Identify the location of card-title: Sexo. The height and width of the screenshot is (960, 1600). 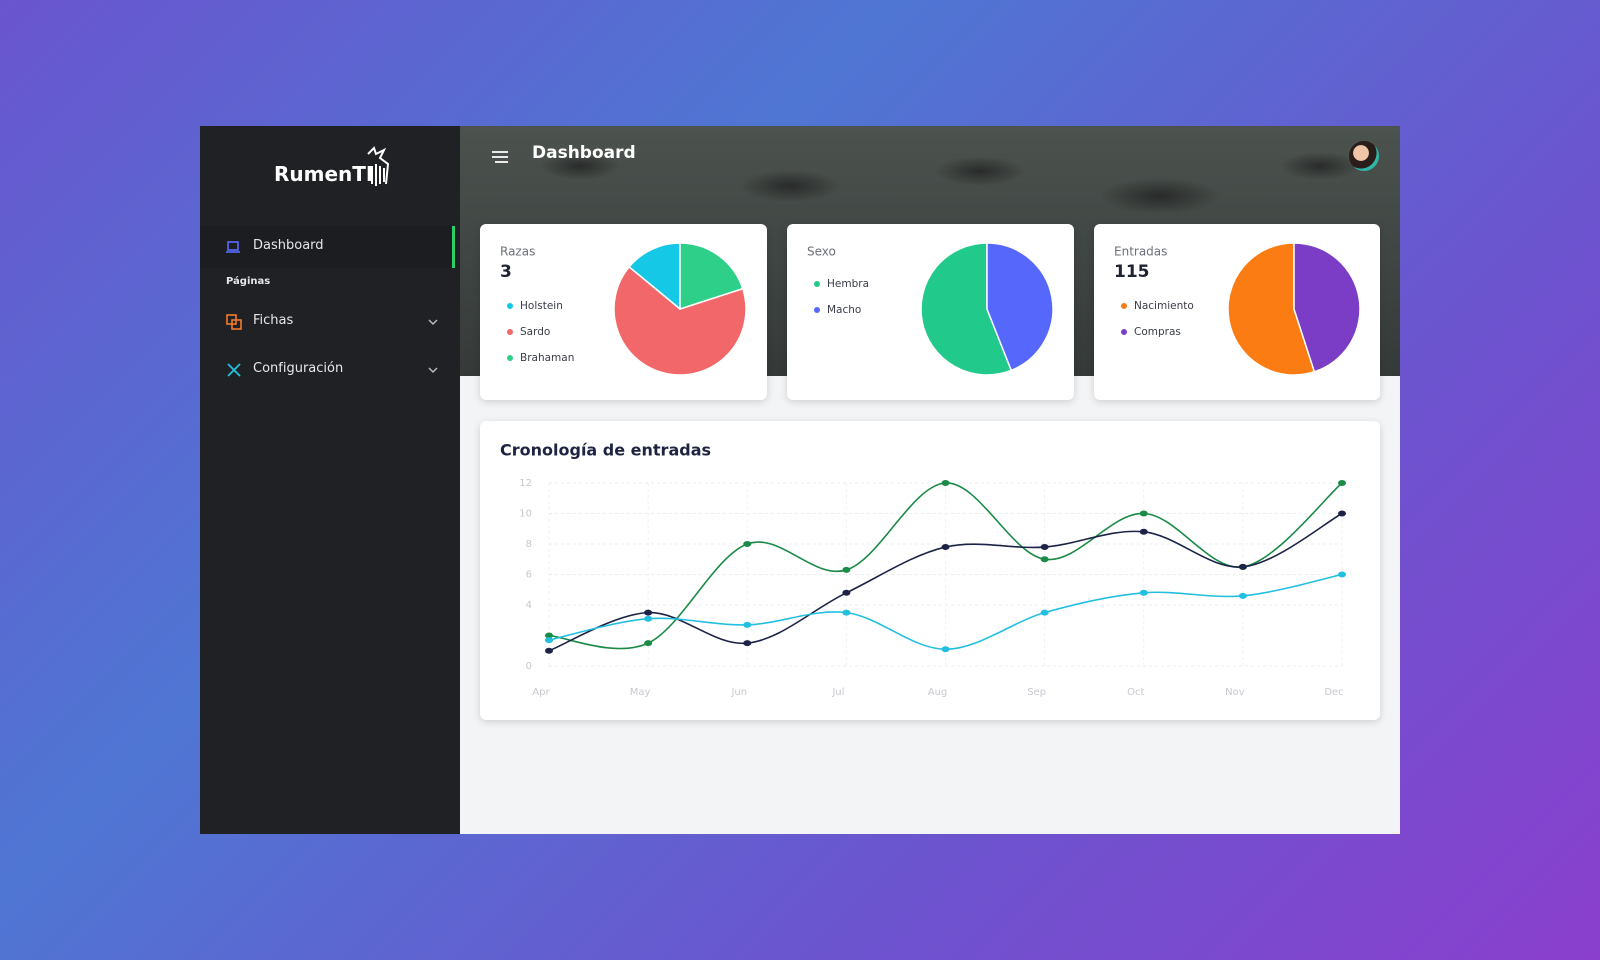
(821, 252).